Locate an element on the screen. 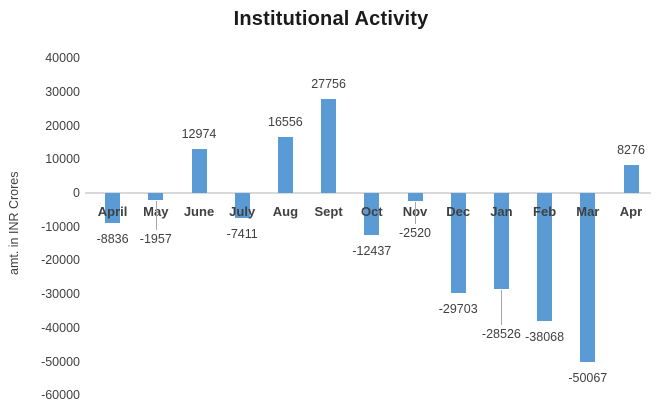 The image size is (662, 417). category-label-dec-8: Dec is located at coordinates (458, 211).